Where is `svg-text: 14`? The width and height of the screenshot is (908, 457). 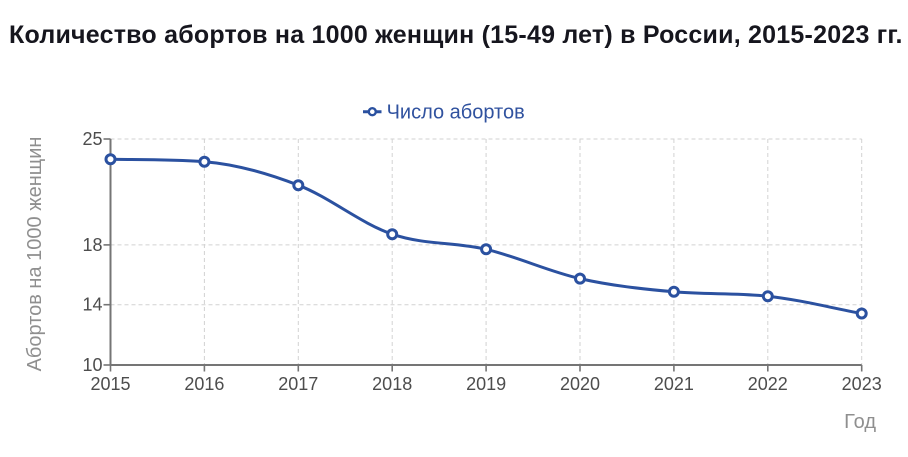
svg-text: 14 is located at coordinates (92, 305).